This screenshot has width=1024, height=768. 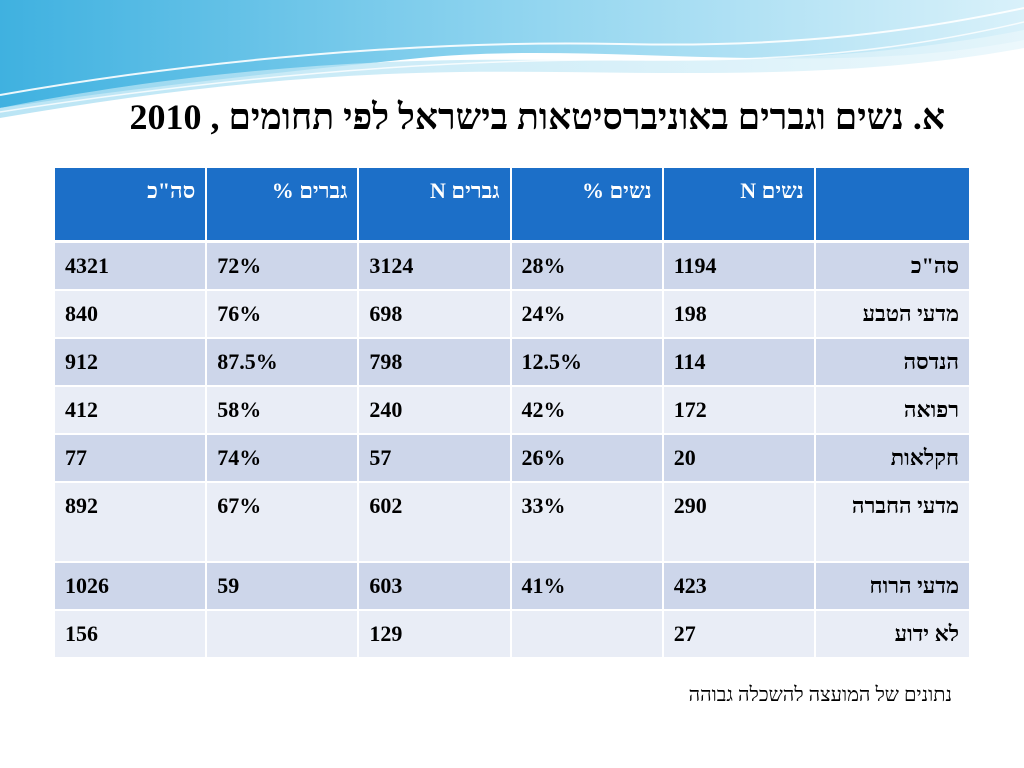 What do you see at coordinates (738, 521) in the screenshot?
I see `women-n-cell: 290` at bounding box center [738, 521].